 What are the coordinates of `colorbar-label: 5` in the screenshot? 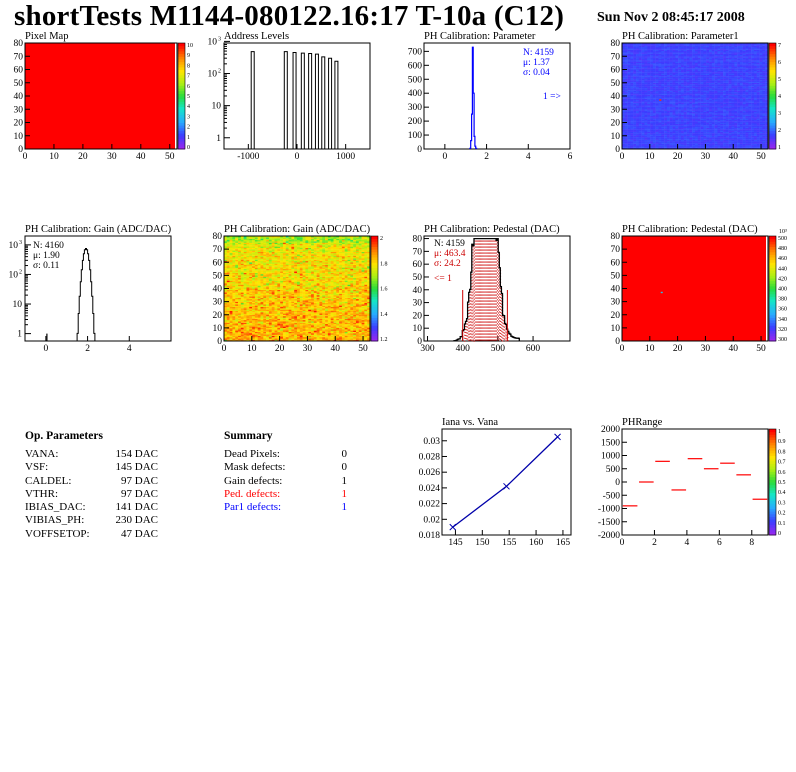 It's located at (779, 80).